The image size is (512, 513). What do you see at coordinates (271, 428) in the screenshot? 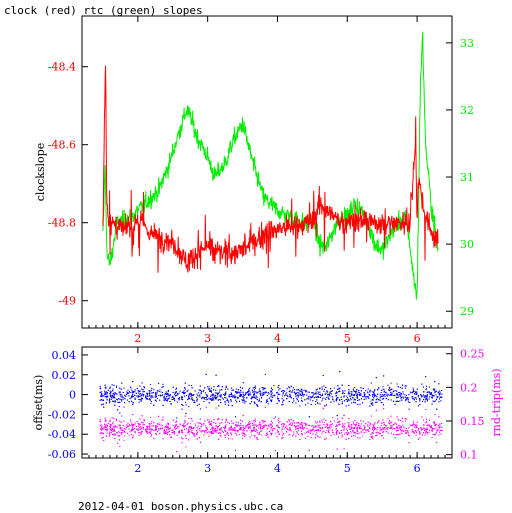
I see `round-trip-scatter` at bounding box center [271, 428].